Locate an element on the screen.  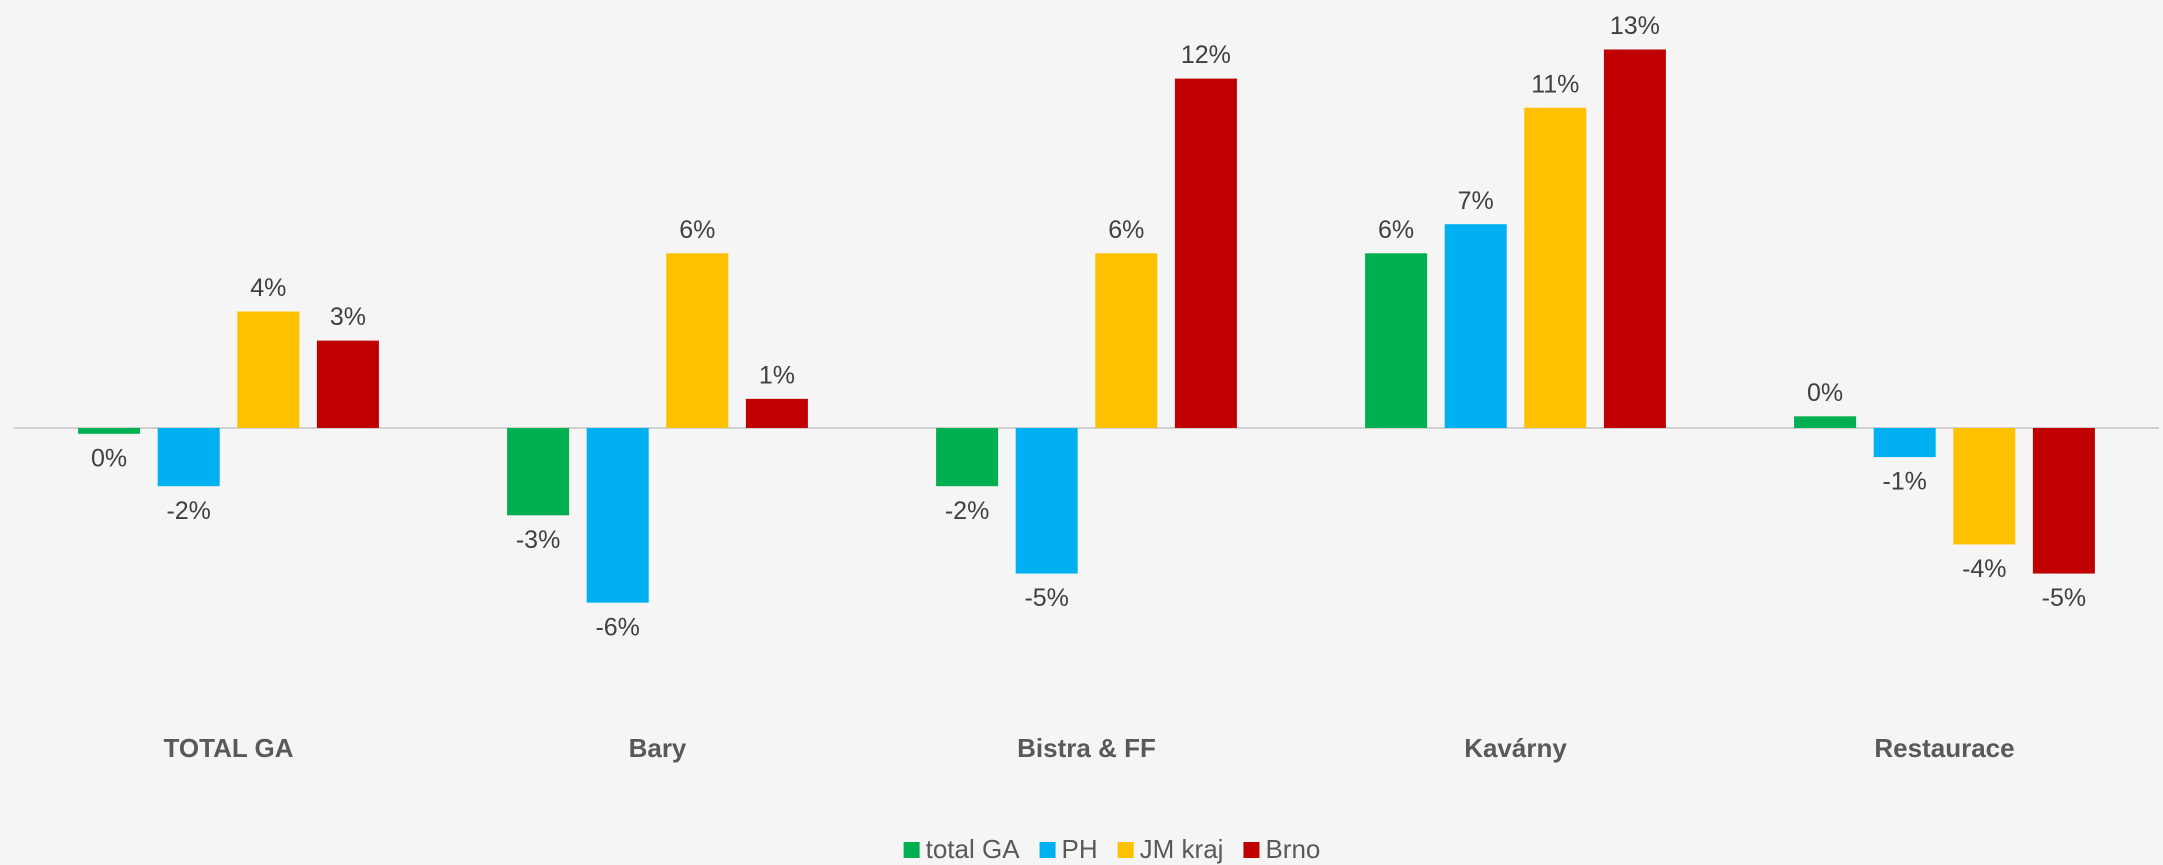
legend-label: Brno is located at coordinates (1292, 849).